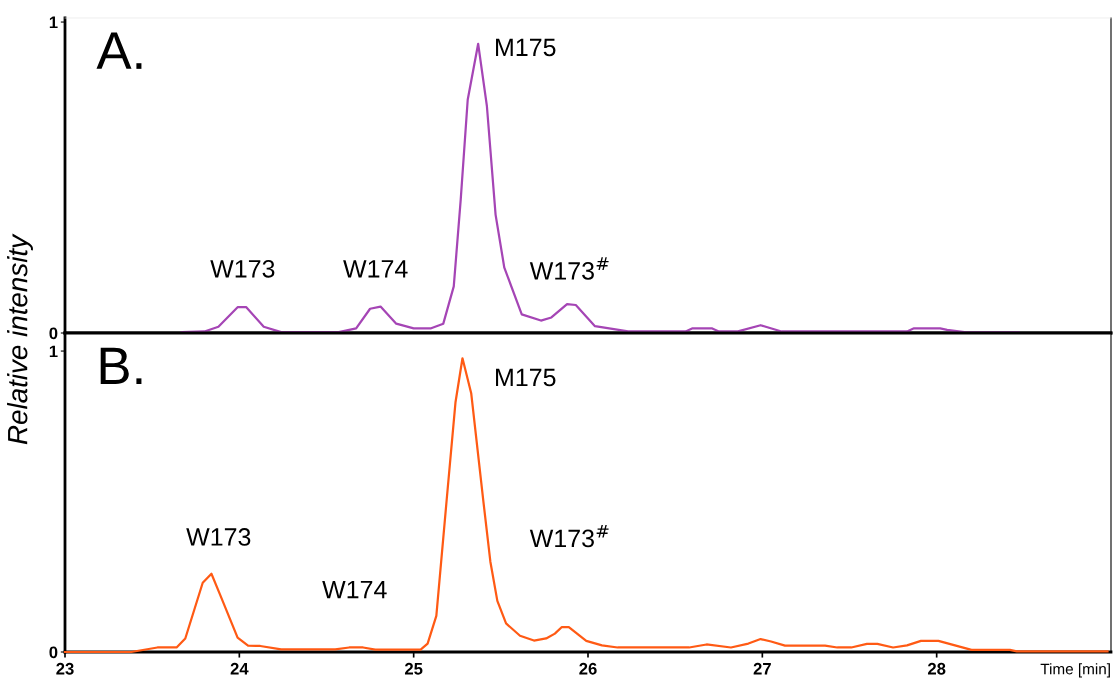 This screenshot has width=1113, height=678. I want to click on annotation: B., so click(121, 366).